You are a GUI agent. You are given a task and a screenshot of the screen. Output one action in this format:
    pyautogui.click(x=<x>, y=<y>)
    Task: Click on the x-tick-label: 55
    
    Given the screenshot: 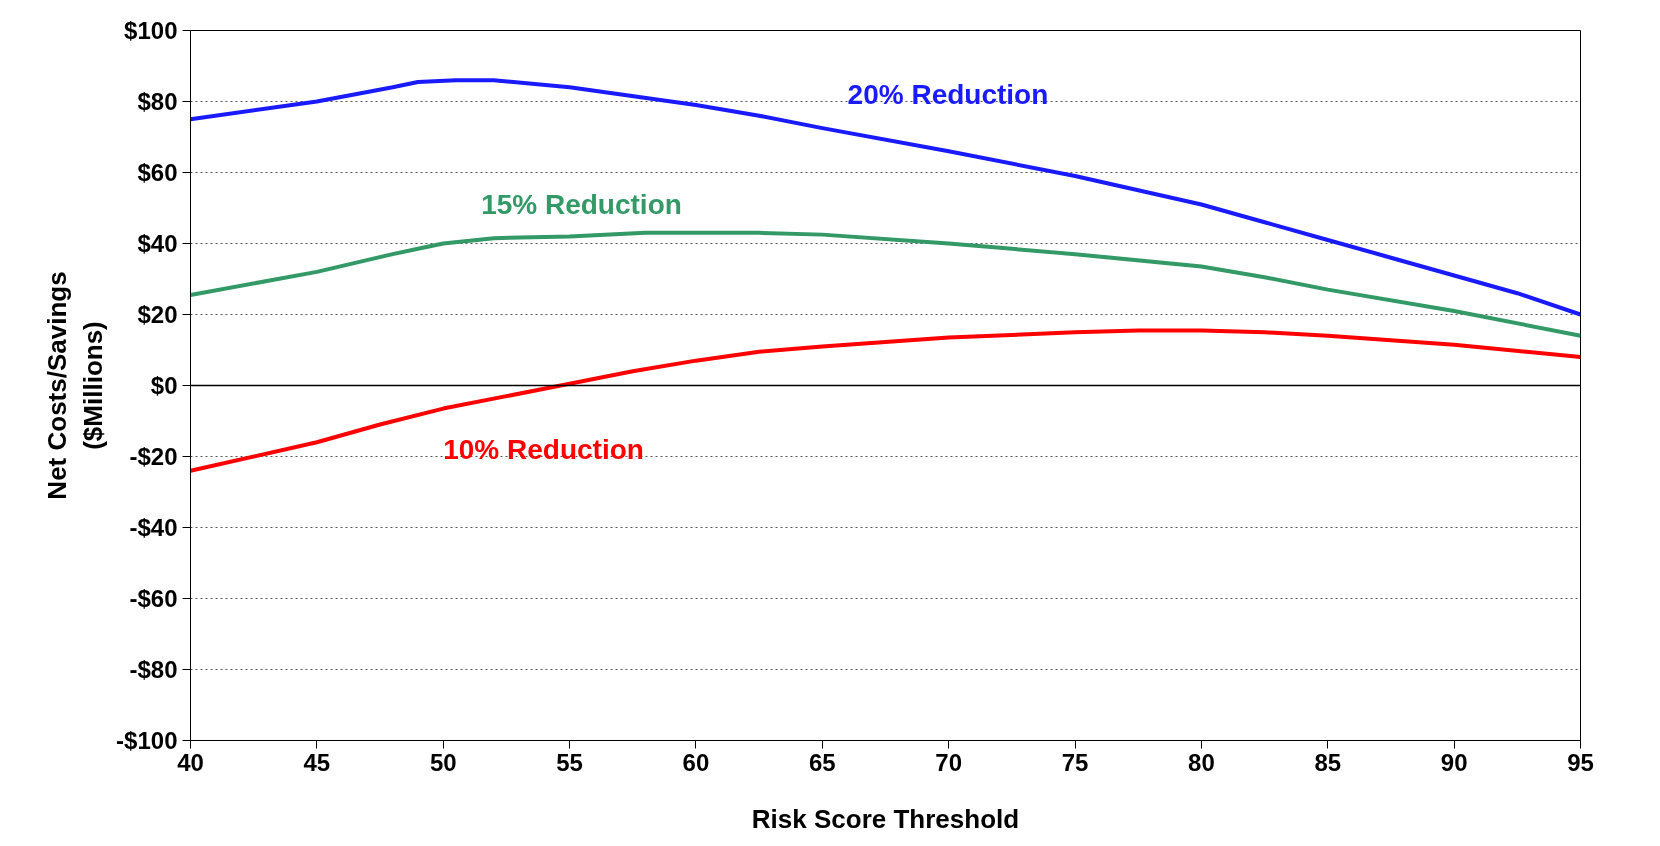 What is the action you would take?
    pyautogui.click(x=569, y=762)
    